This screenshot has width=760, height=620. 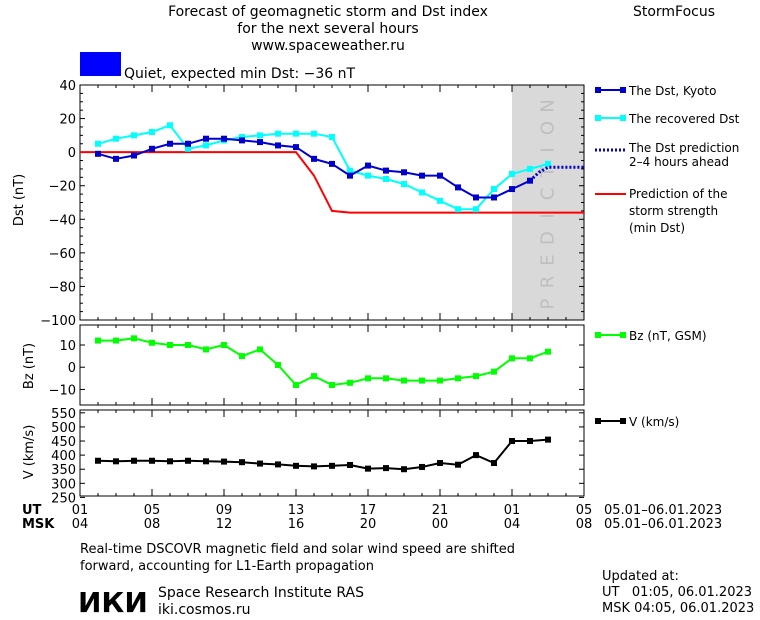 I want to click on iki-logo: ИКИ, so click(x=113, y=602).